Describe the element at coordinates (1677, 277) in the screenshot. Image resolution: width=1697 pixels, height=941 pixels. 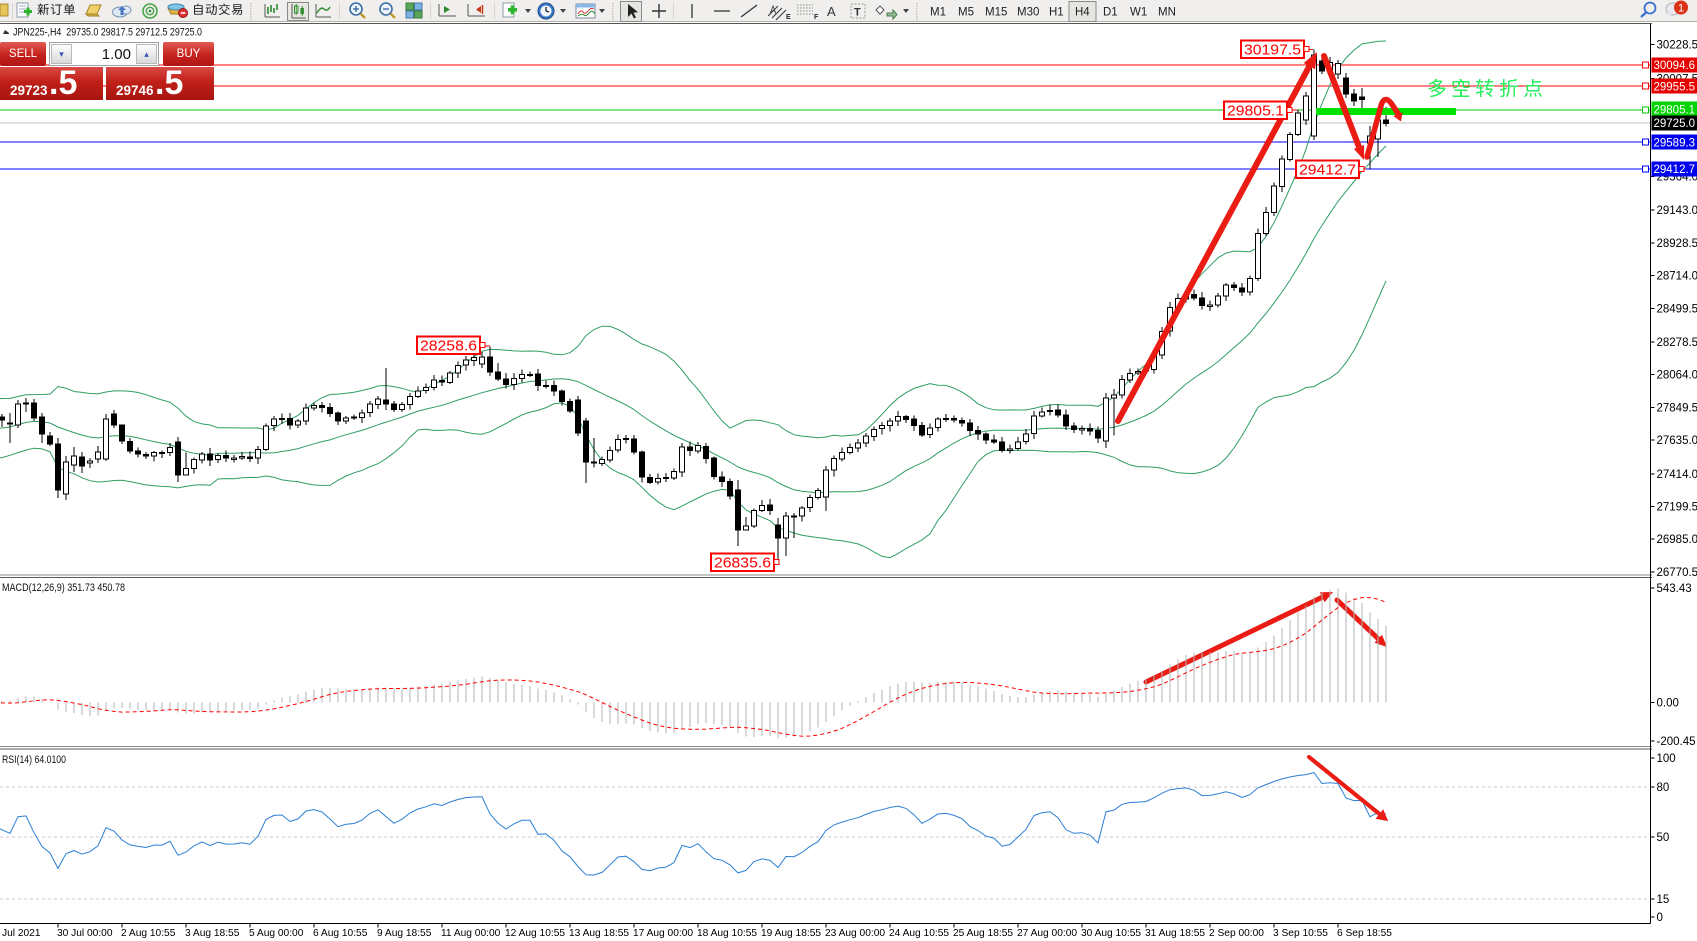
I see `svg-text: 28714.0` at that location.